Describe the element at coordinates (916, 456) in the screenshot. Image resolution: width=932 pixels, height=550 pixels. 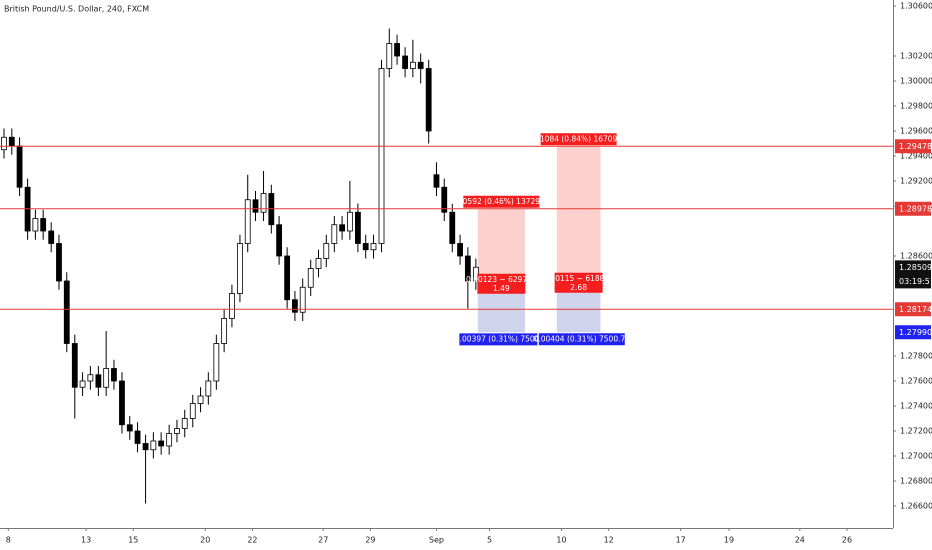
I see `y-tick-label: 1.27000` at that location.